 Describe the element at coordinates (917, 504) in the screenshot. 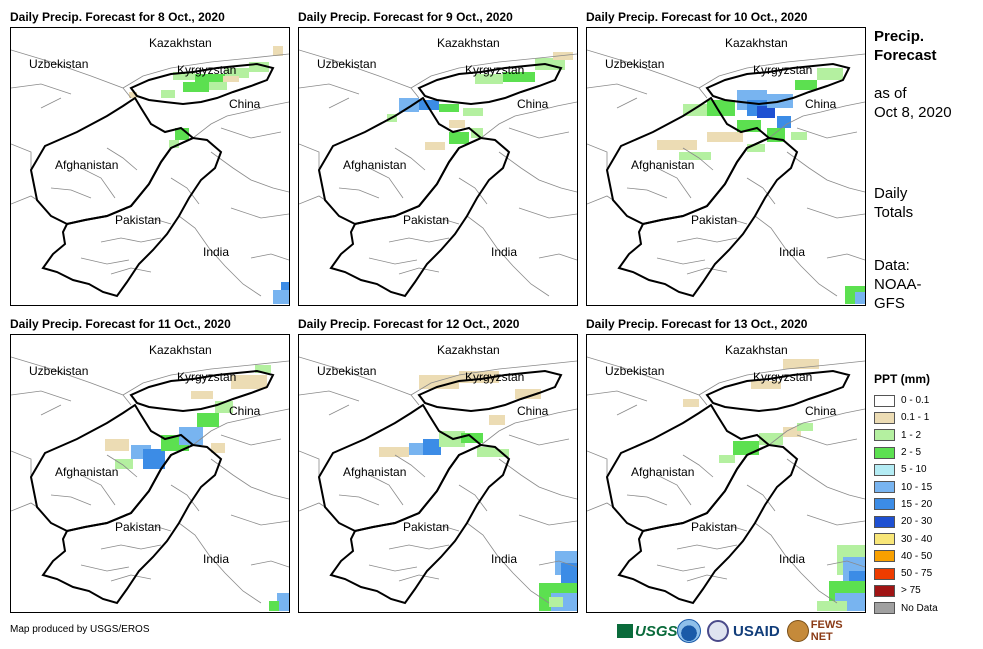

I see `legend-label: 15 - 20` at that location.